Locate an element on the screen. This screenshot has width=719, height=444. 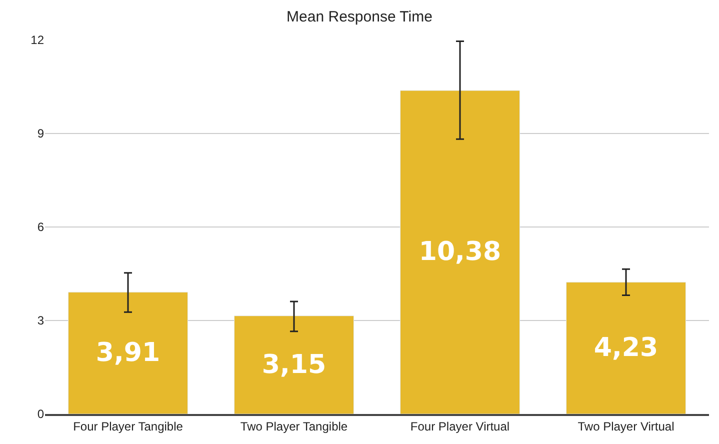
chart-title: Mean Response Time is located at coordinates (359, 17).